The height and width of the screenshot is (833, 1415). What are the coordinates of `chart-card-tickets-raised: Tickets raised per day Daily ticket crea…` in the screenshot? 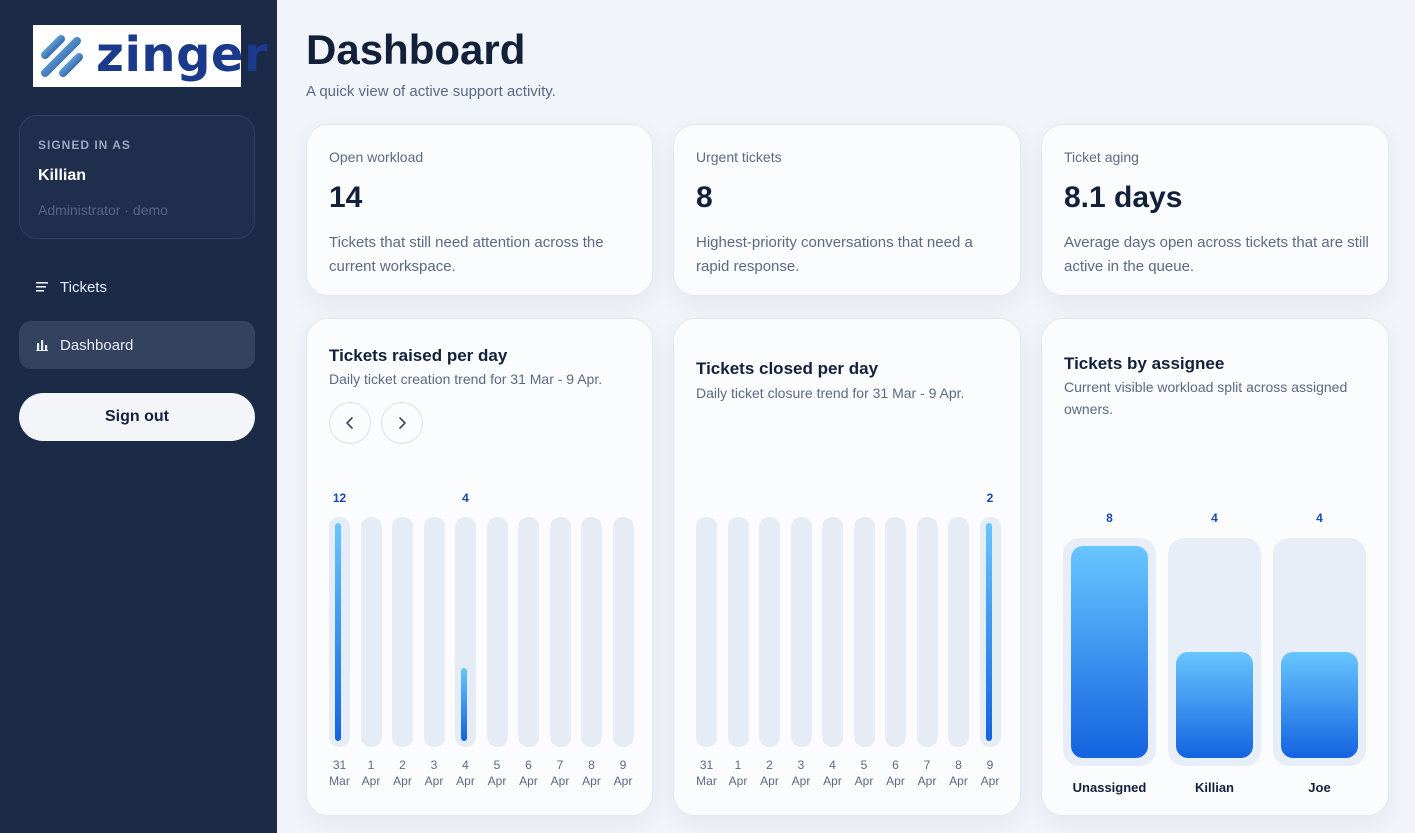 It's located at (479, 567).